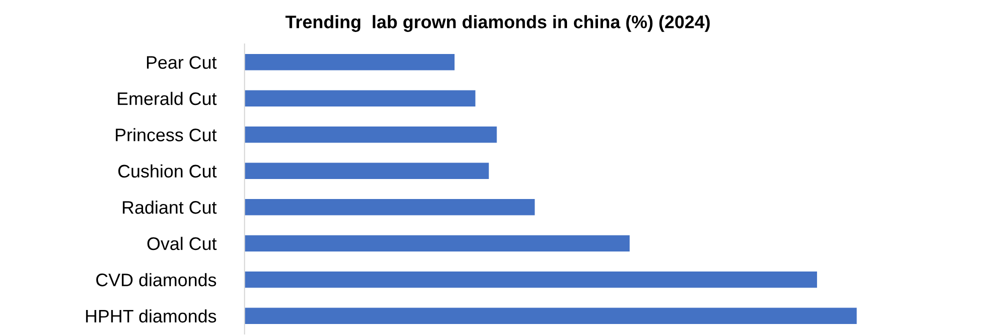 This screenshot has width=986, height=336. Describe the element at coordinates (182, 243) in the screenshot. I see `y-tick-label: Oval Cut` at that location.